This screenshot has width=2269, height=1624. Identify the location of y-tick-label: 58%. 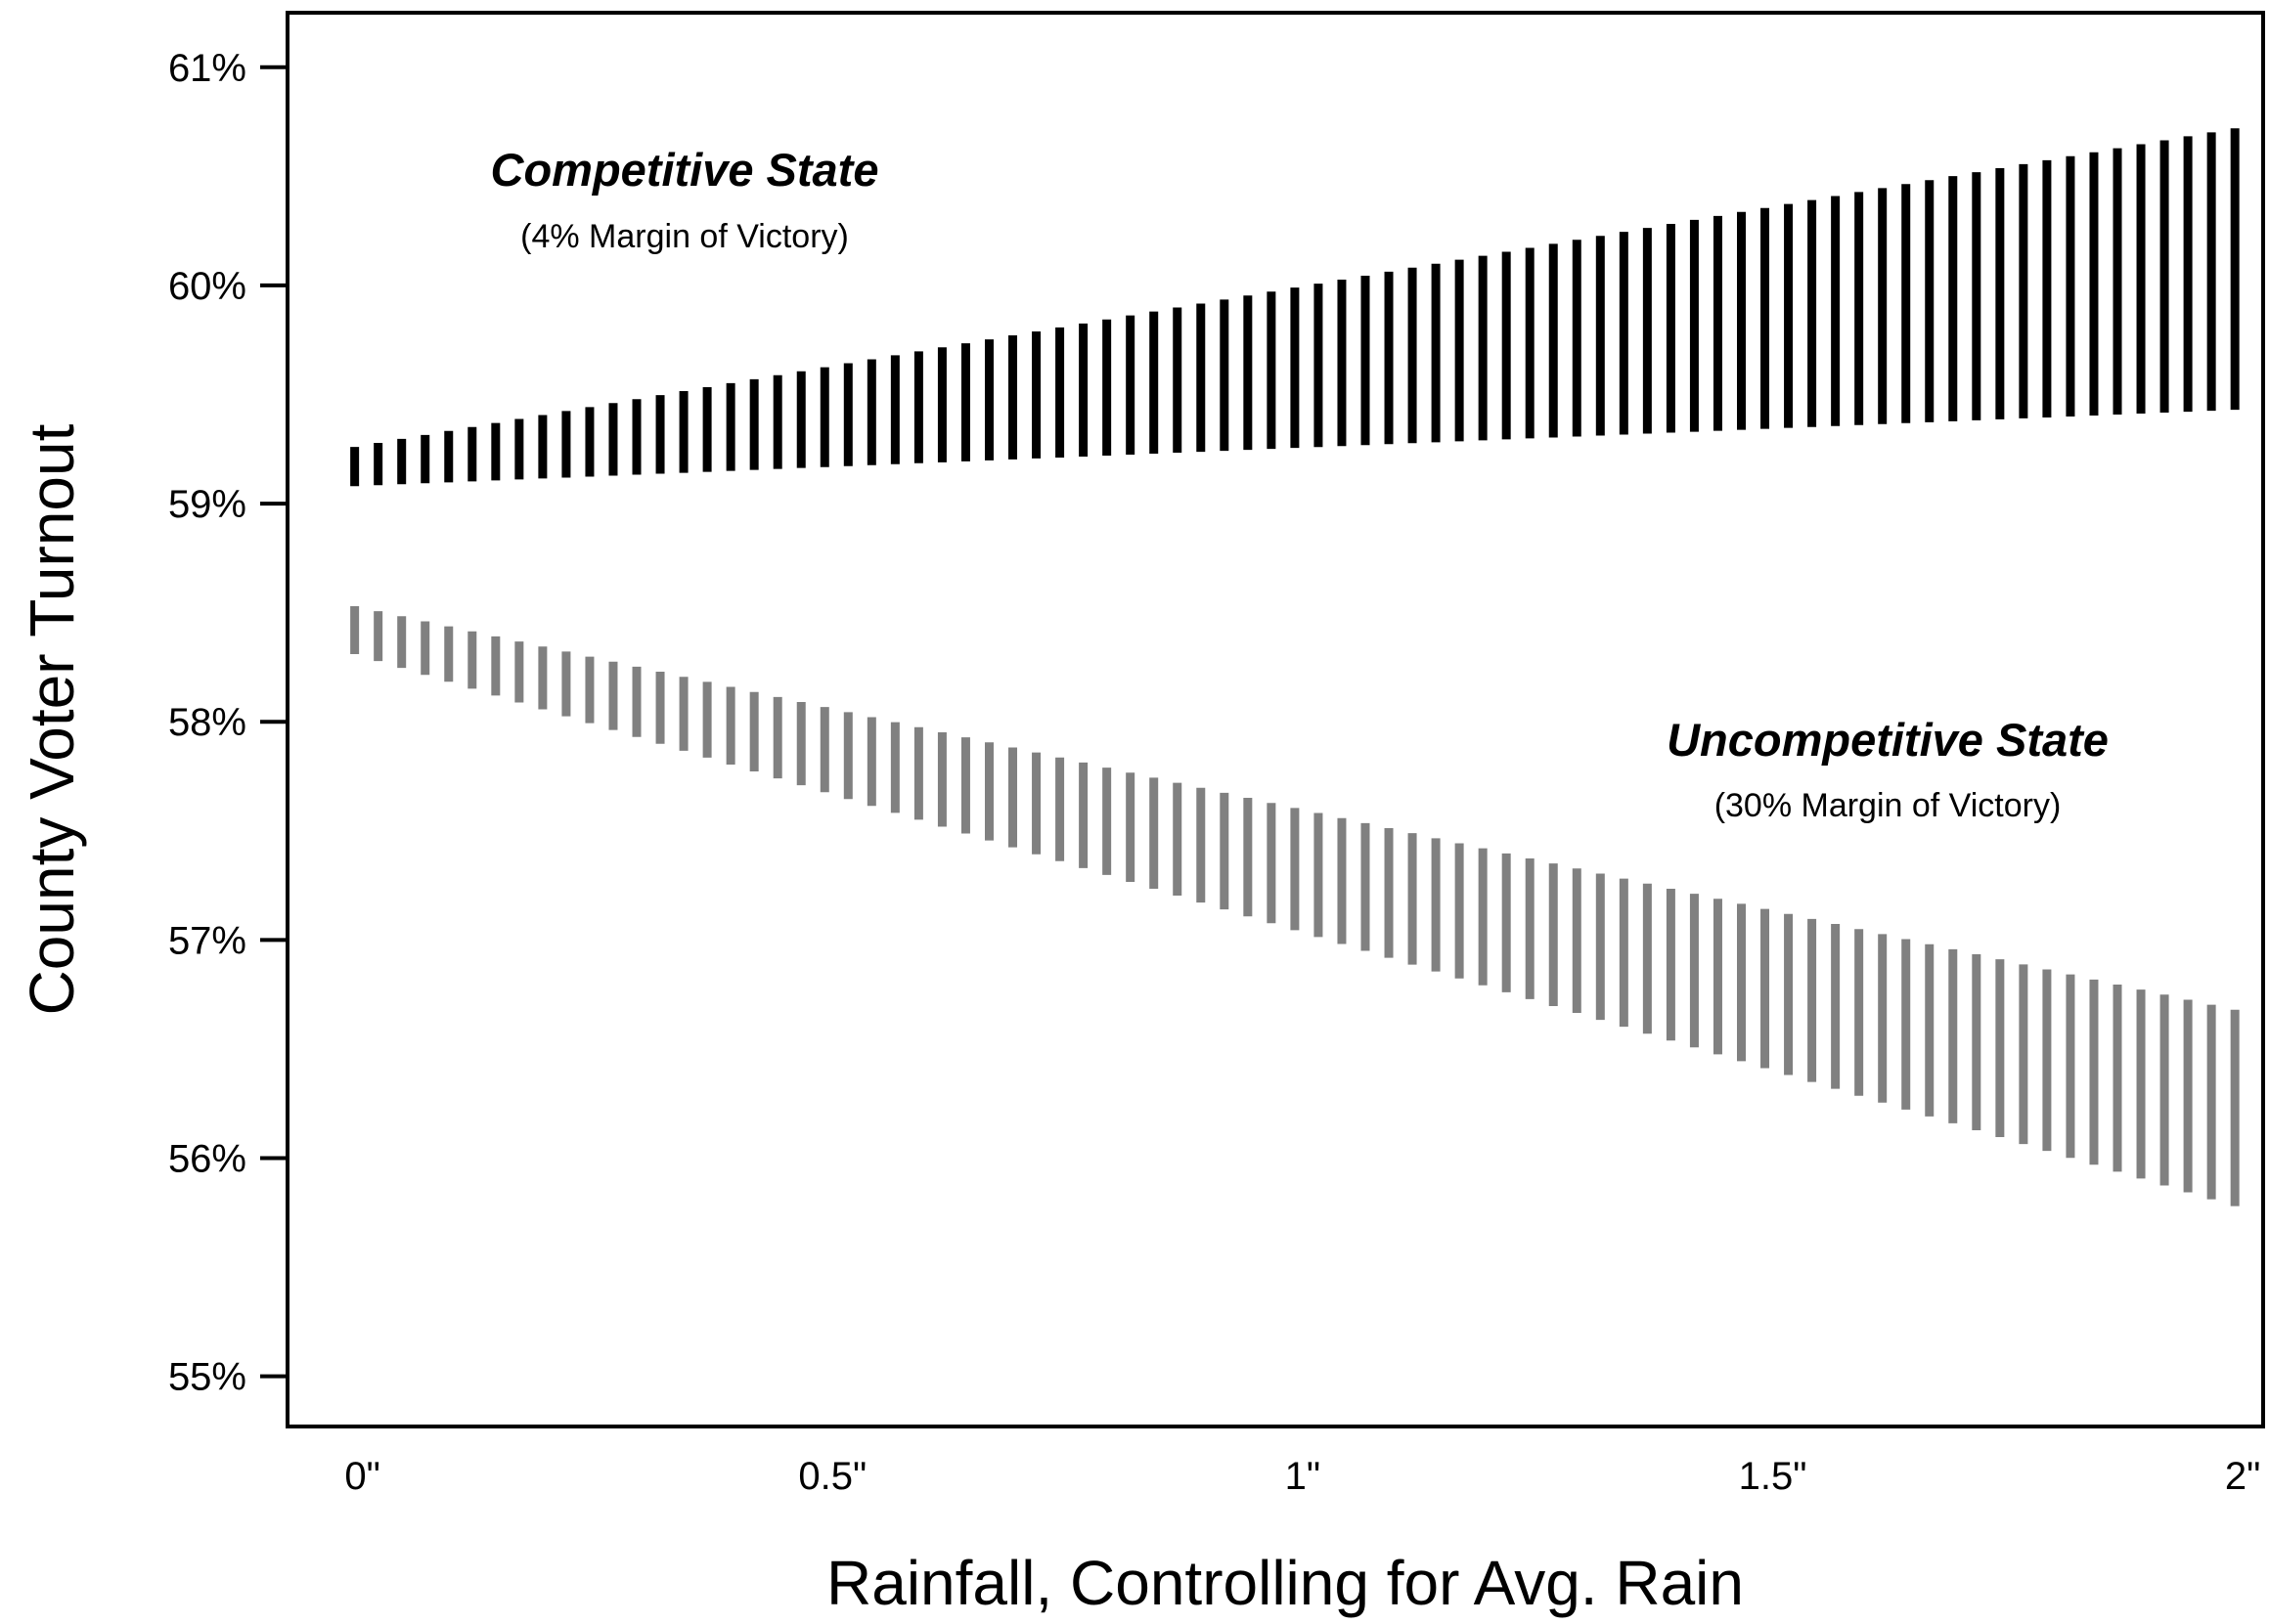
(207, 722).